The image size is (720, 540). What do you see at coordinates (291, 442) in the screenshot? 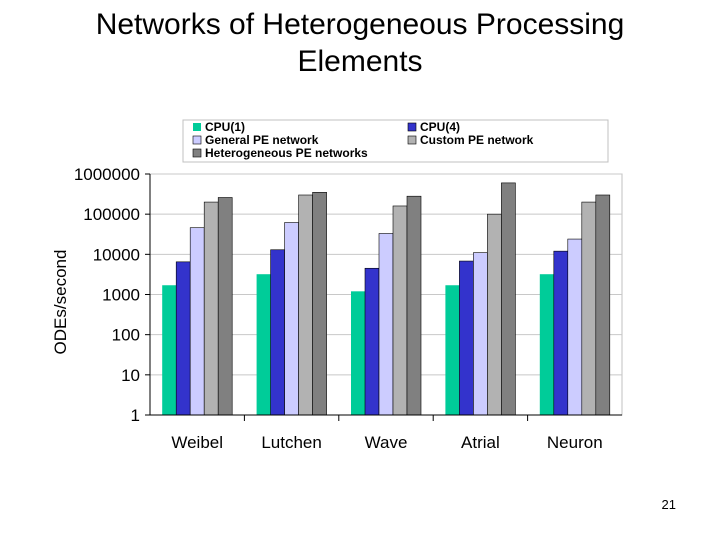
I see `x-tick-label: Lutchen` at bounding box center [291, 442].